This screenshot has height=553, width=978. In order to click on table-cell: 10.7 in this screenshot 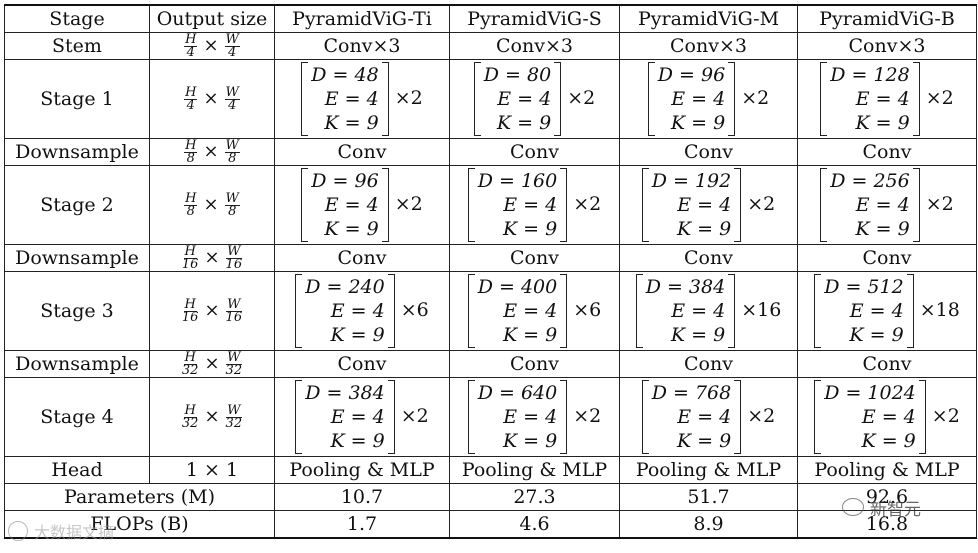, I will do `click(362, 497)`.